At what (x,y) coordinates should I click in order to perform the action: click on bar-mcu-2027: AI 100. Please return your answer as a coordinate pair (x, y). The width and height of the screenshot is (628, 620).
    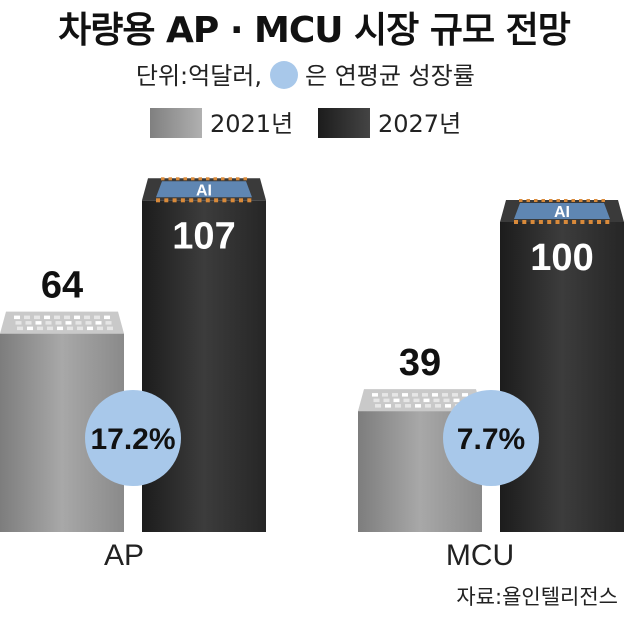
    Looking at the image, I should click on (562, 365).